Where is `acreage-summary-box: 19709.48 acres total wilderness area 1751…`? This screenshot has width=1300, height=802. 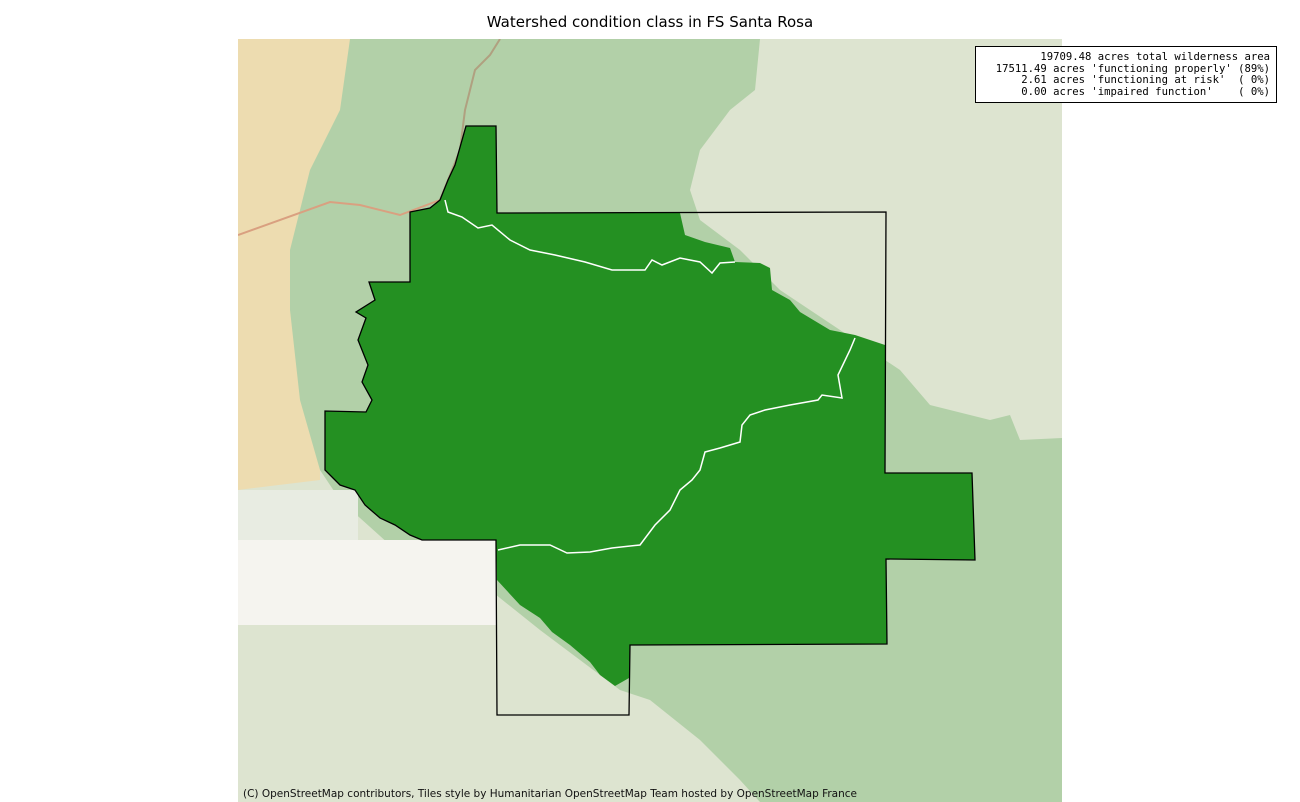 acreage-summary-box: 19709.48 acres total wilderness area 1751… is located at coordinates (1126, 75).